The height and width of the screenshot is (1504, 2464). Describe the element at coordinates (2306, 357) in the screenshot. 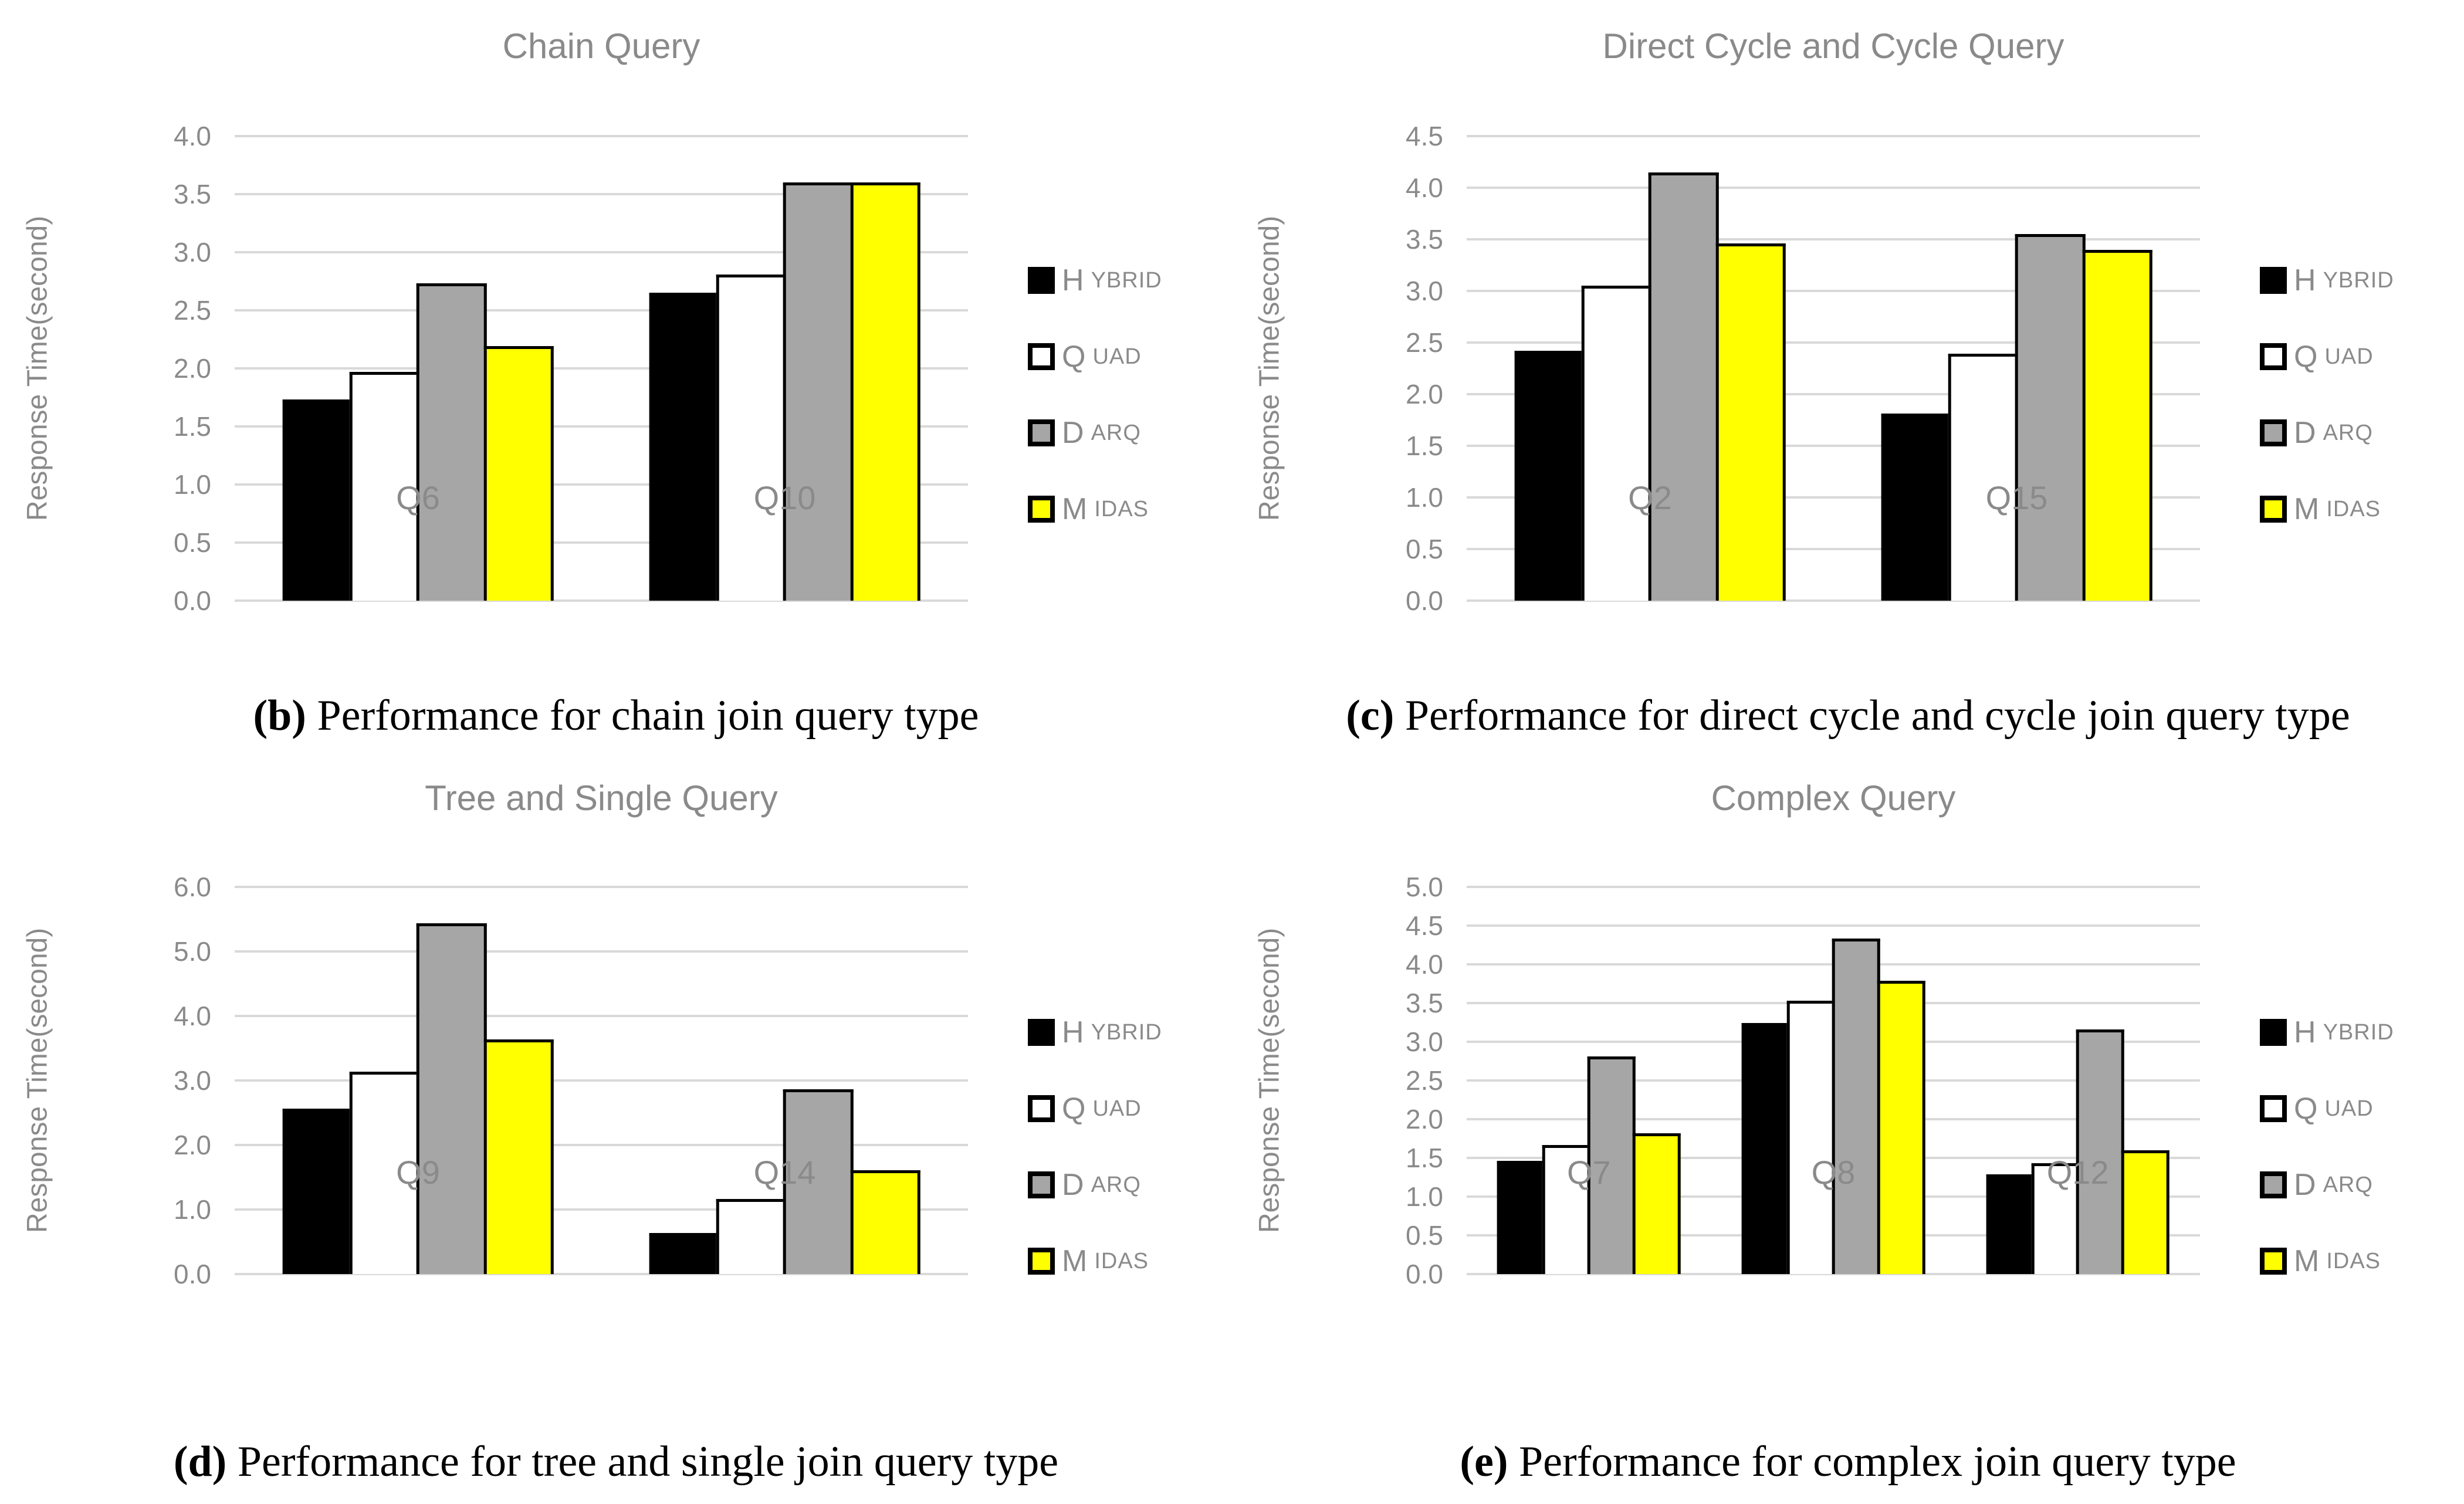

I see `legend-item-label: Q` at that location.